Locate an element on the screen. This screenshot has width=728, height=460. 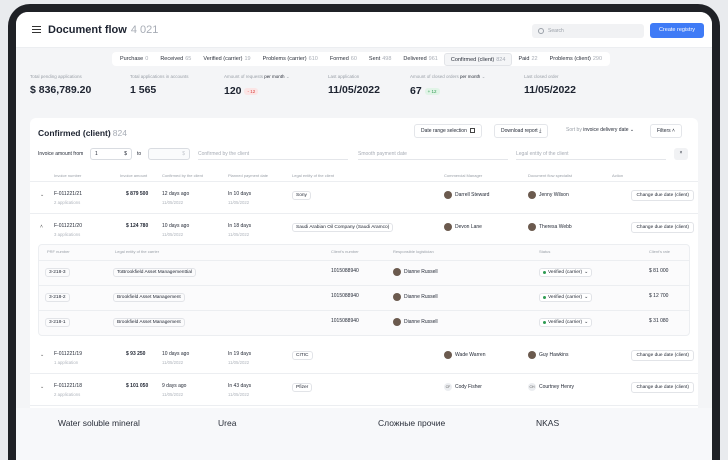
planned-cell: In 10 days 11/05/2022 is located at coordinates (240, 198).